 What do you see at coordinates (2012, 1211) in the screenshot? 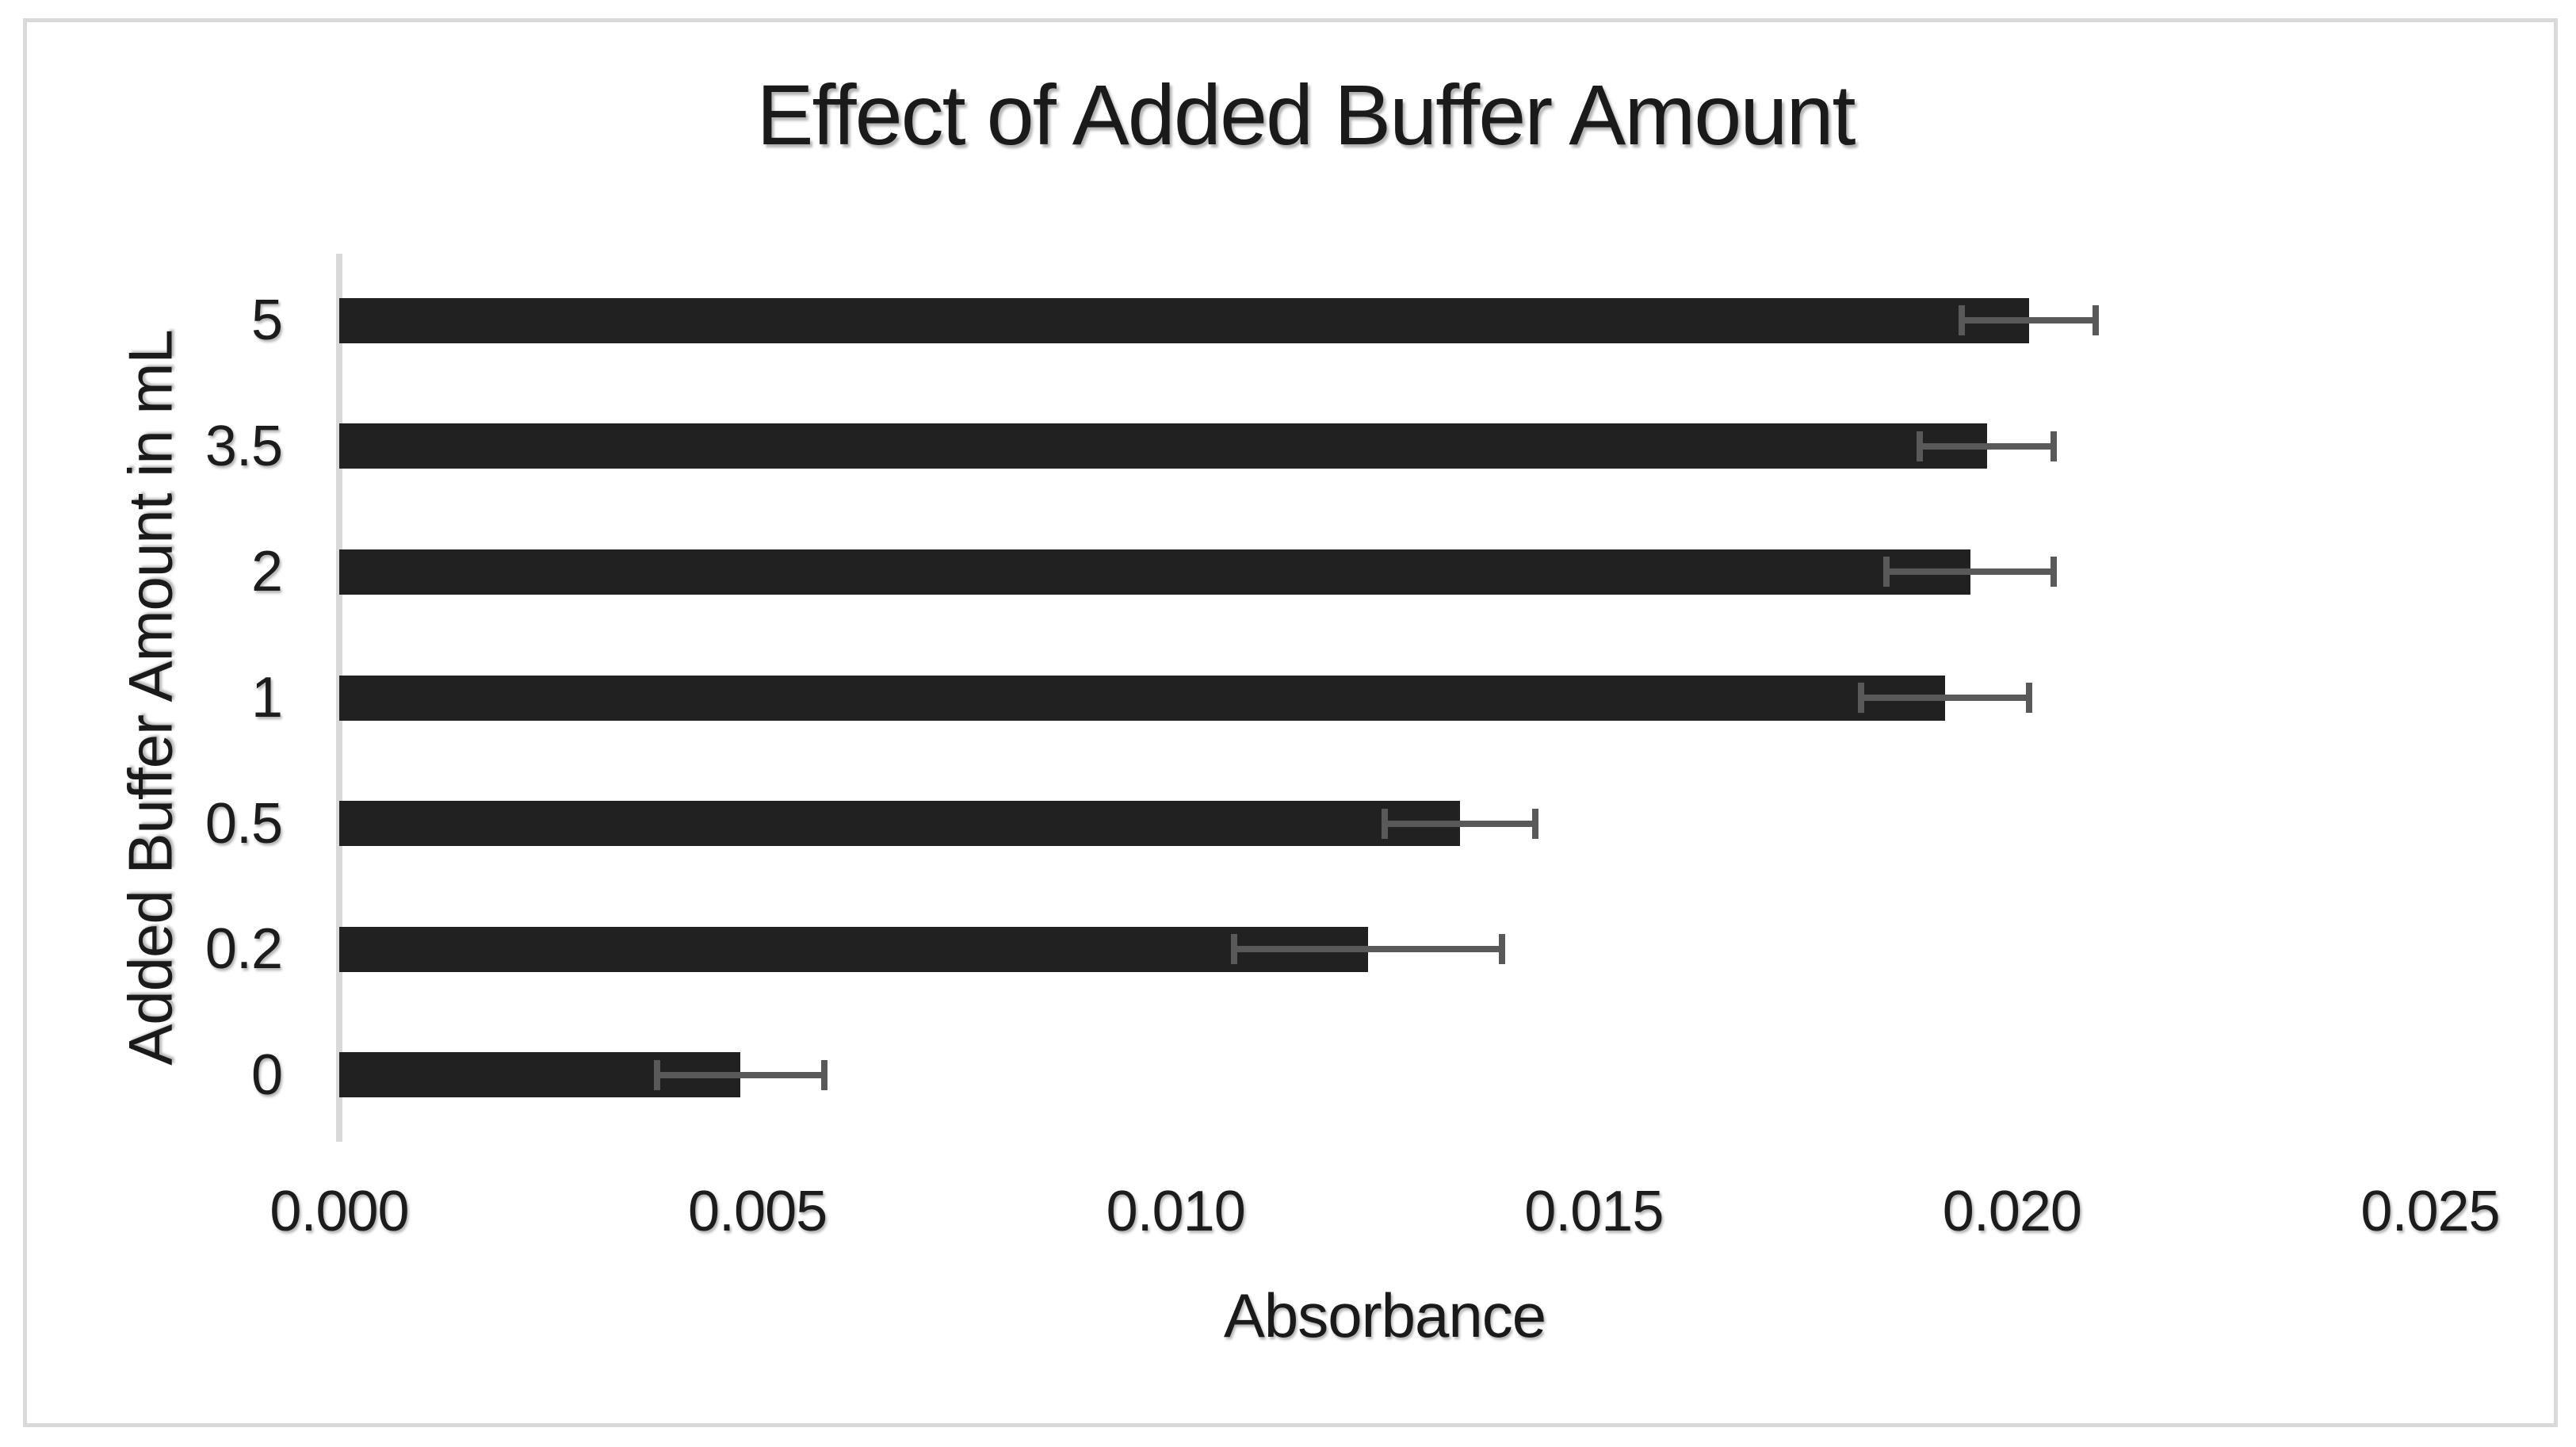
I see `x-tick-label: 0.020` at bounding box center [2012, 1211].